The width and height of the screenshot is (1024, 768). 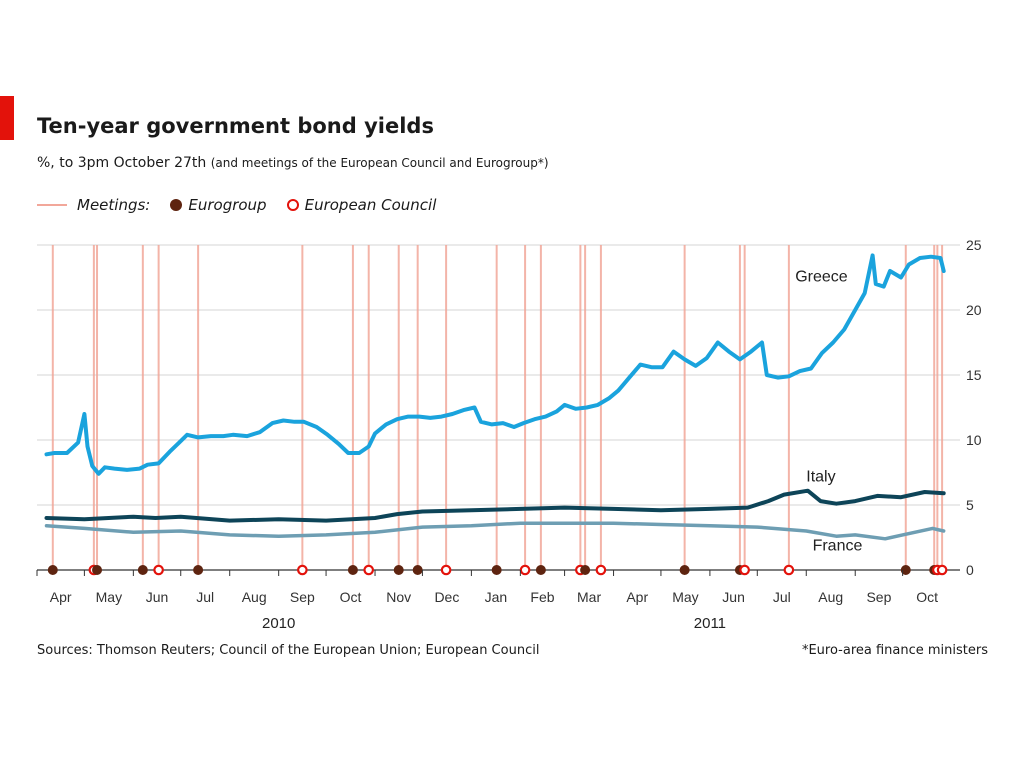 What do you see at coordinates (589, 597) in the screenshot?
I see `x-tick-label: Mar` at bounding box center [589, 597].